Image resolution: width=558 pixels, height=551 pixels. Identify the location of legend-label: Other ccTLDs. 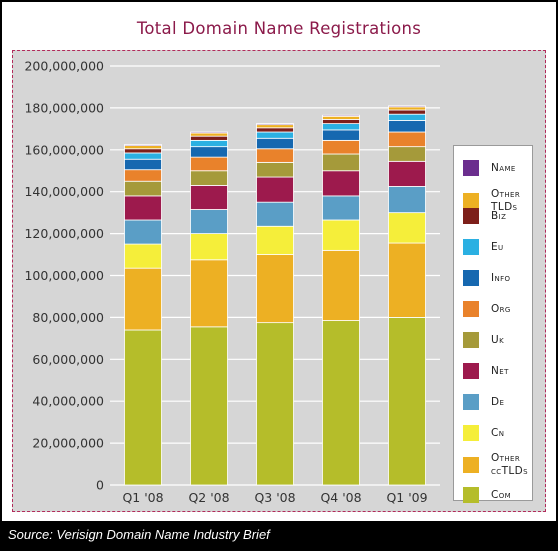
(509, 464).